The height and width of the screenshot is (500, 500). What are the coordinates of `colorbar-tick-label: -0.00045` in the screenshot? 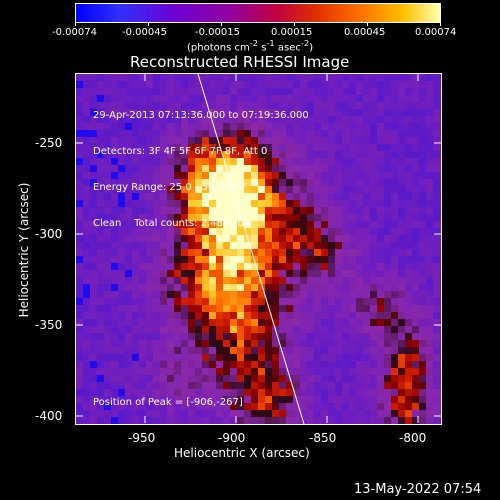 It's located at (144, 32).